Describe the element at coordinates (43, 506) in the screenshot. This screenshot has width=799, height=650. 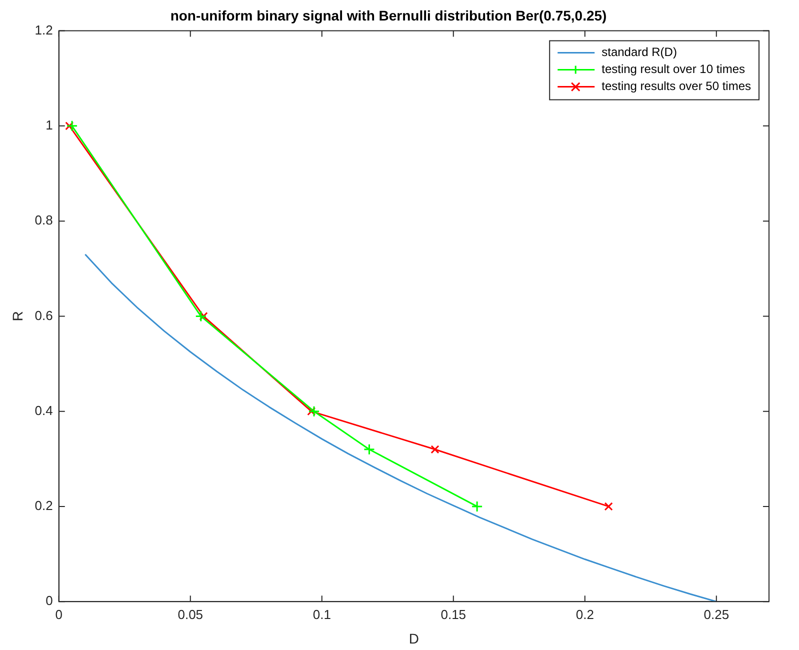
I see `y-tick-label: 0.2` at that location.